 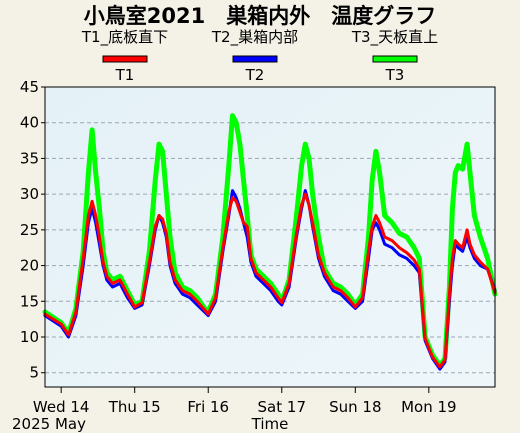 What do you see at coordinates (255, 59) in the screenshot?
I see `legend-swatch-t2` at bounding box center [255, 59].